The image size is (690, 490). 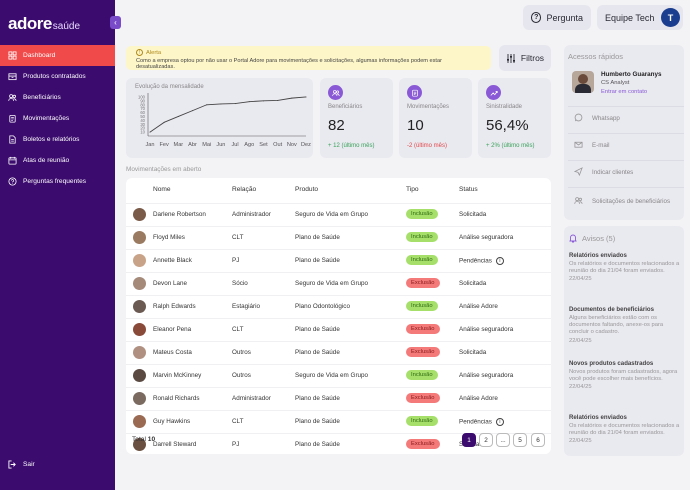 I want to click on collapse-sidebar-button: ‹, so click(x=115, y=22).